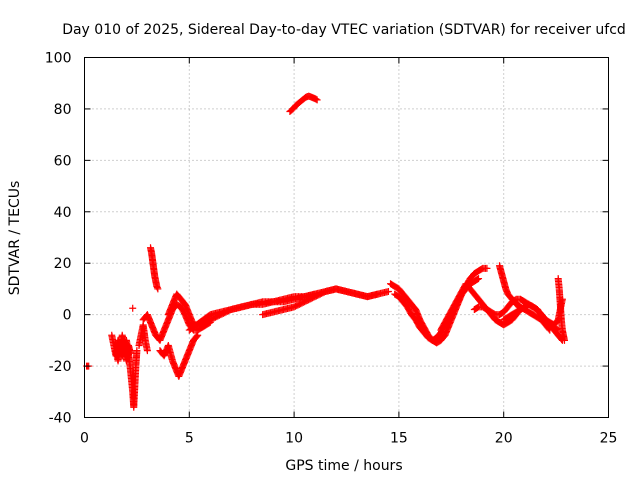  Describe the element at coordinates (60, 419) in the screenshot. I see `y-tick-label: -40` at that location.